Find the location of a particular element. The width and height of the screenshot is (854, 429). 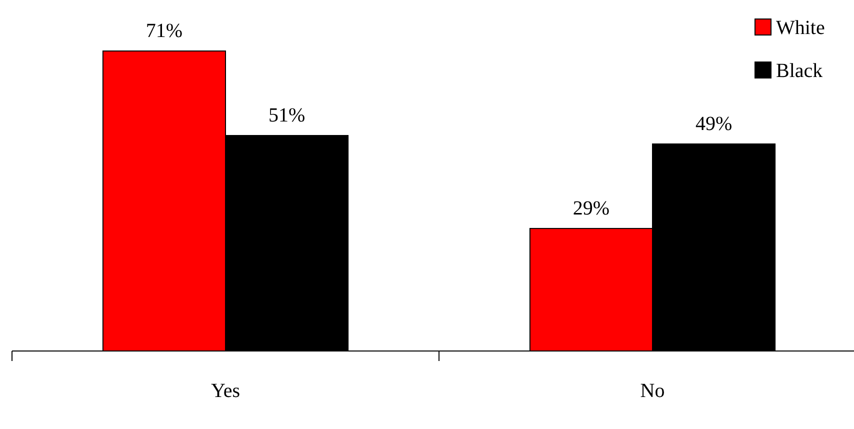

data-label: 49% is located at coordinates (713, 123).